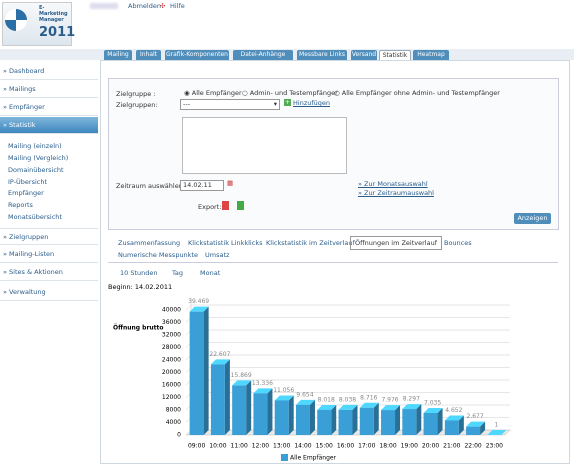 The height and width of the screenshot is (466, 574). I want to click on nav-sub-item: Domainübersicht, so click(36, 170).